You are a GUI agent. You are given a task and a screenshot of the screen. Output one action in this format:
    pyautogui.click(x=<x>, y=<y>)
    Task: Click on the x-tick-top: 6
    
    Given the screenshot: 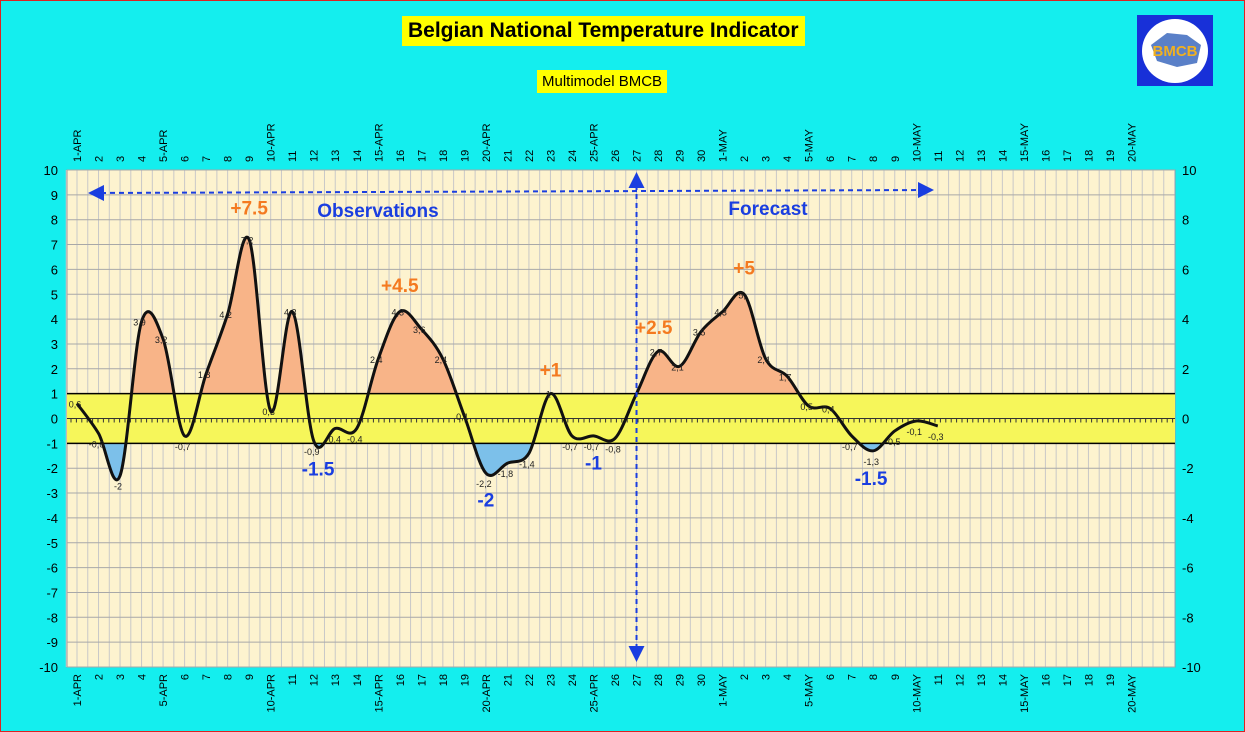 What is the action you would take?
    pyautogui.click(x=186, y=159)
    